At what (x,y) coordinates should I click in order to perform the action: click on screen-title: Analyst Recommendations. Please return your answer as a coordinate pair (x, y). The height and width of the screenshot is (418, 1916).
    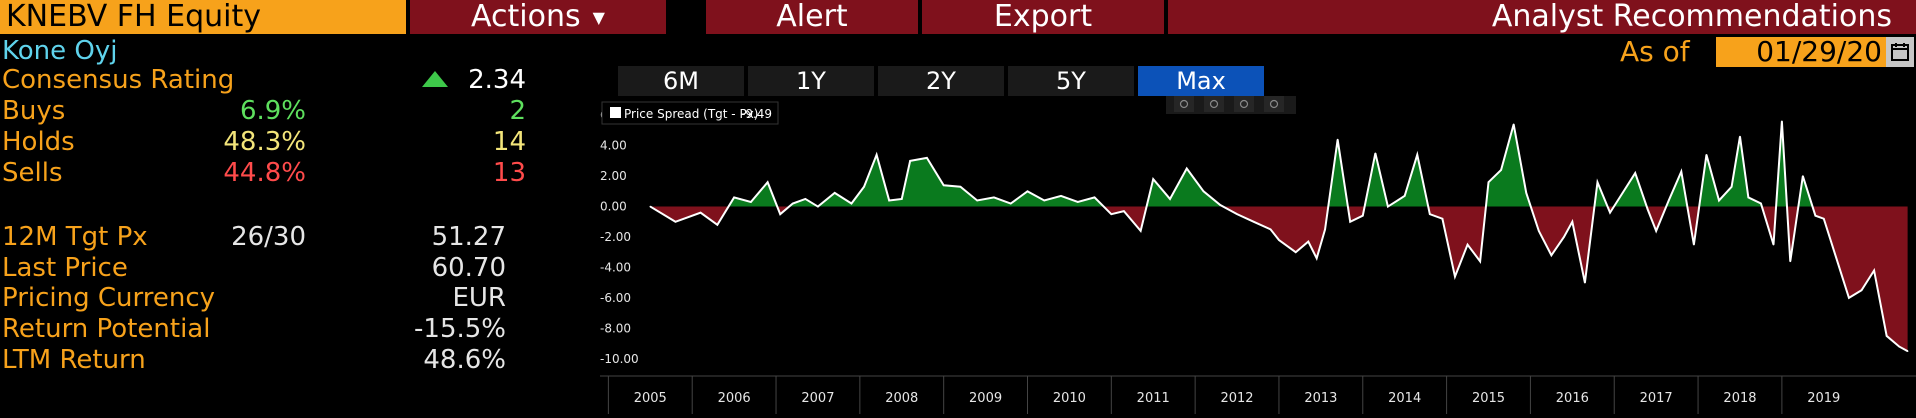
    Looking at the image, I should click on (1542, 17).